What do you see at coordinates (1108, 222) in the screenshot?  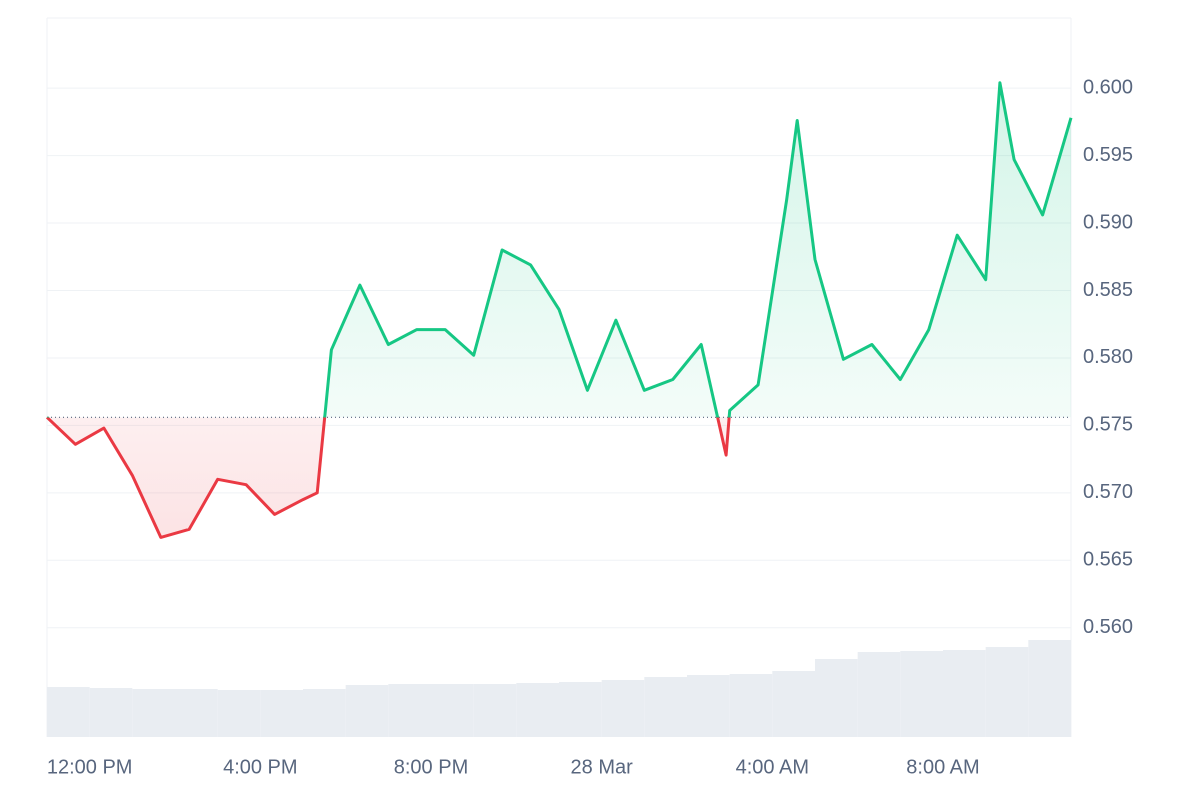 I see `y-tick-label: 0.590` at bounding box center [1108, 222].